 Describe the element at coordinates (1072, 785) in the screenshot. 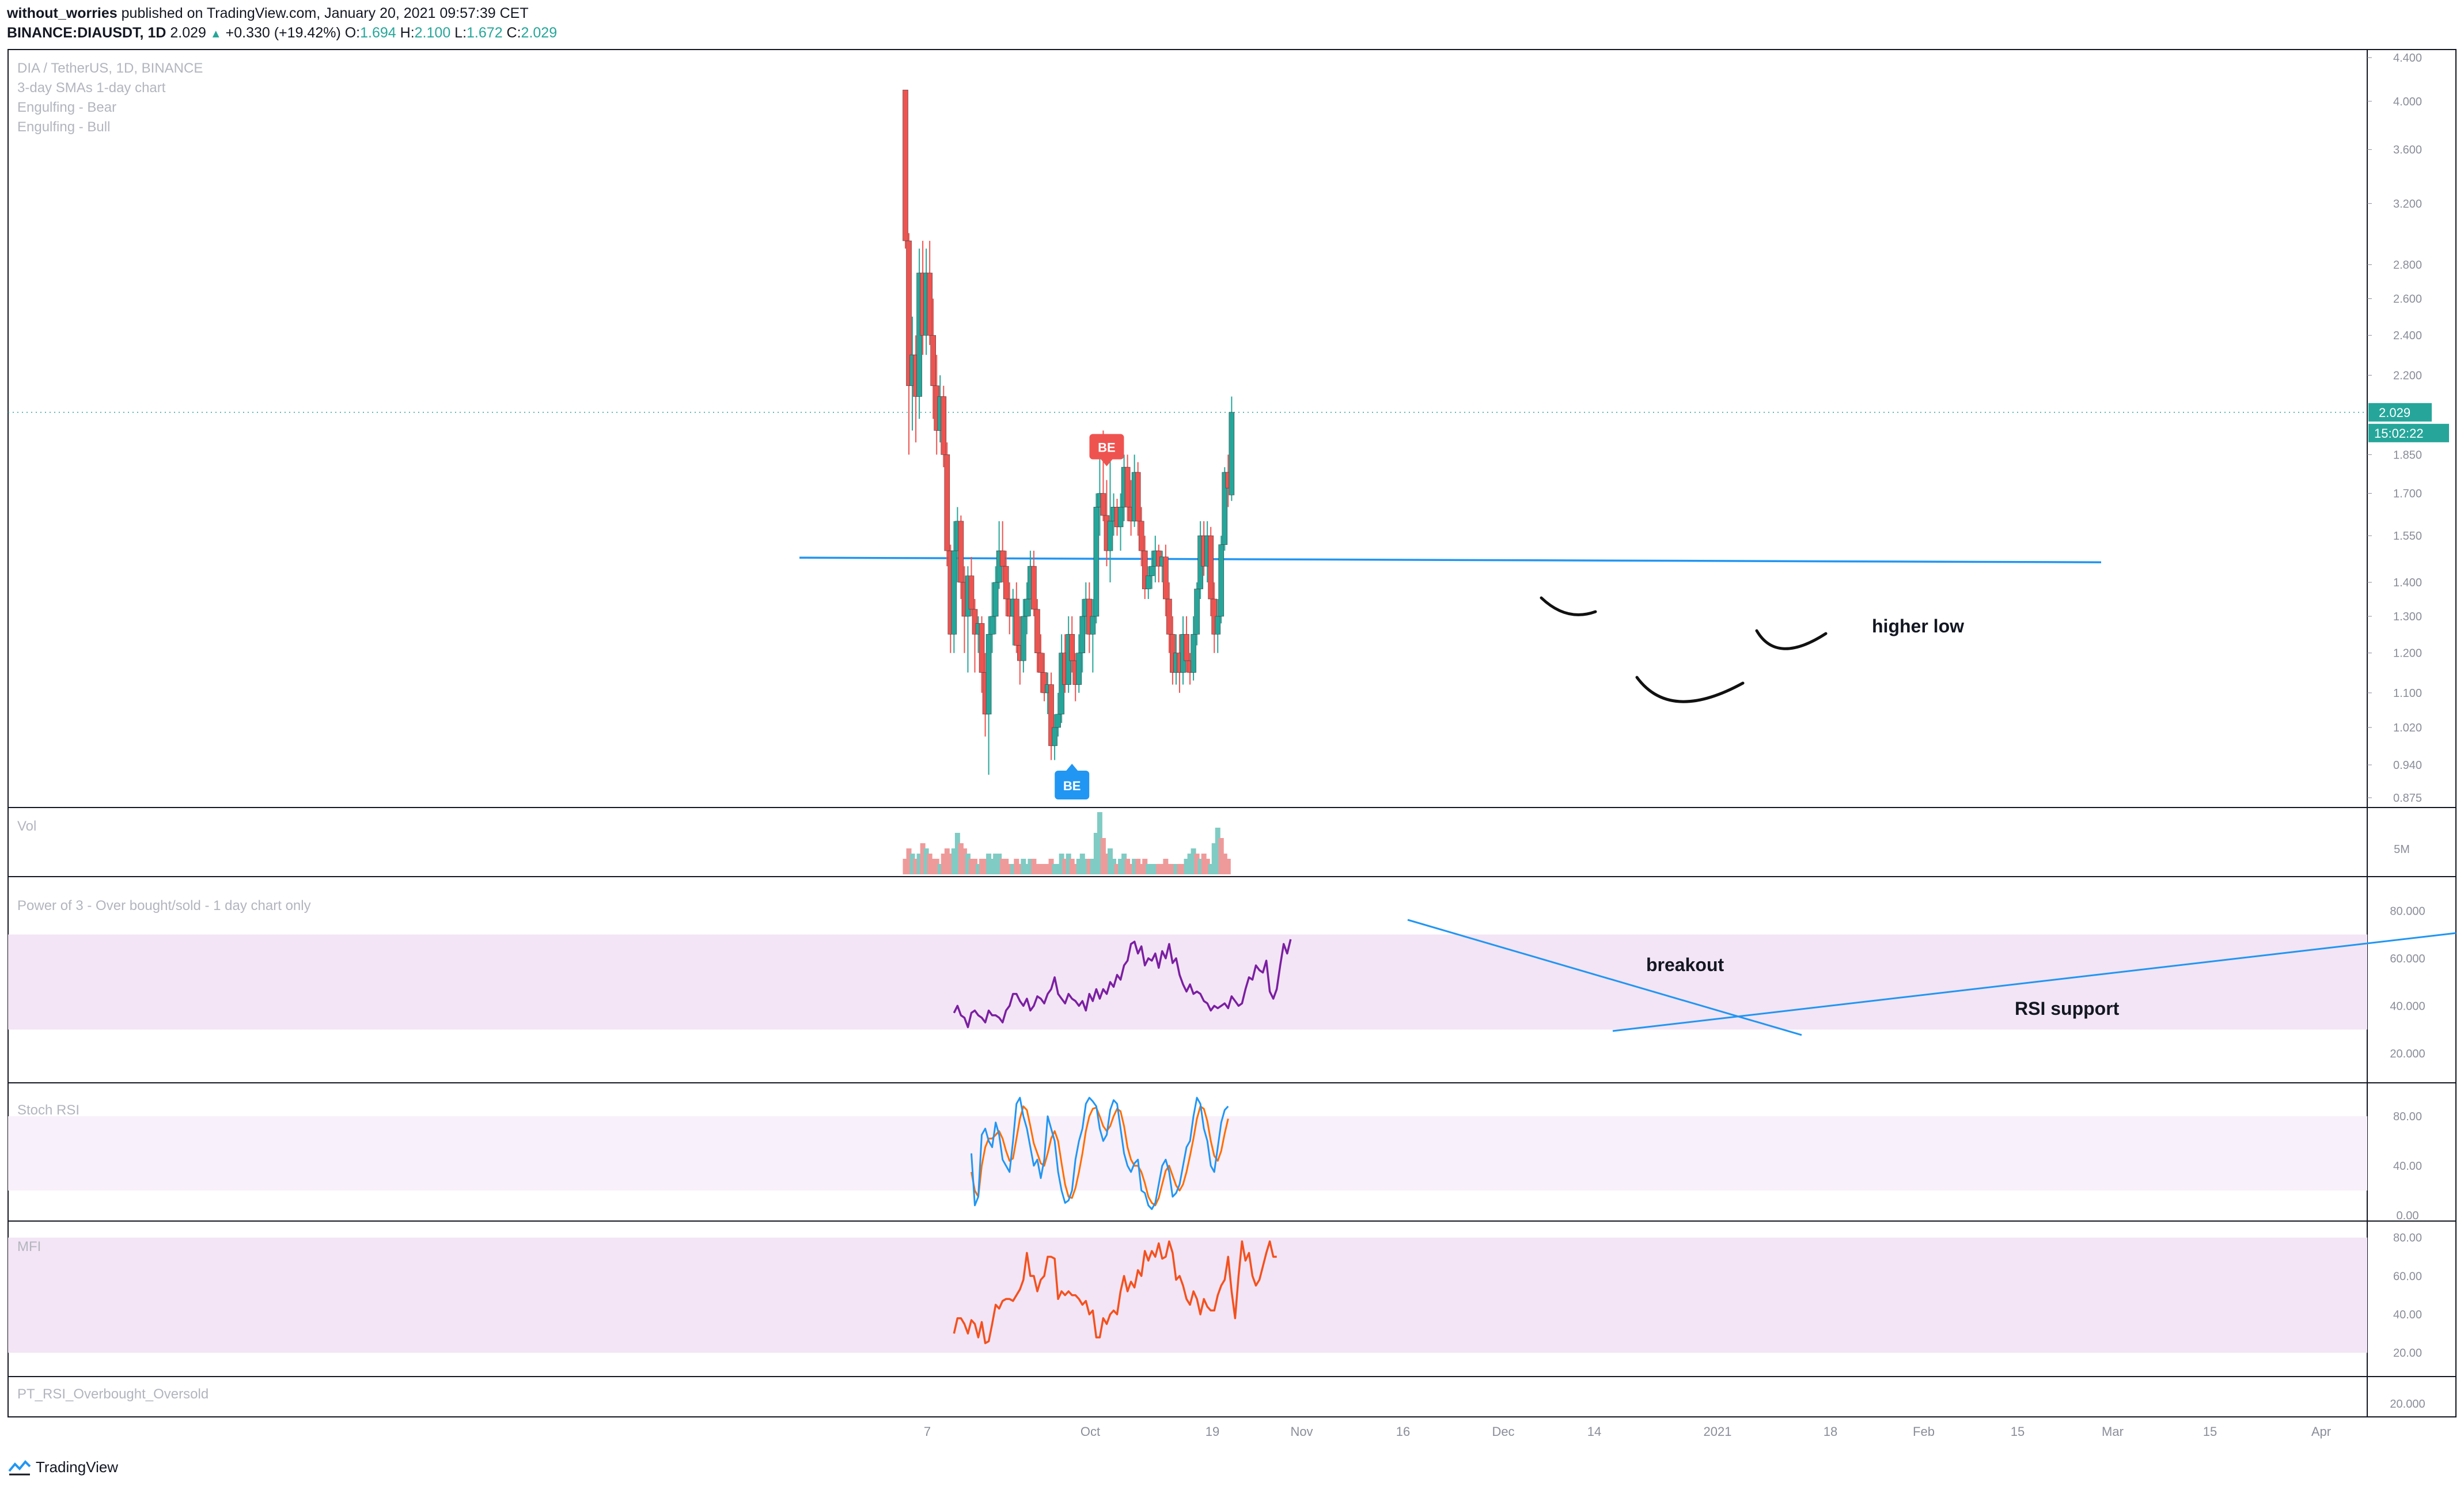

I see `bull-marker-box` at that location.